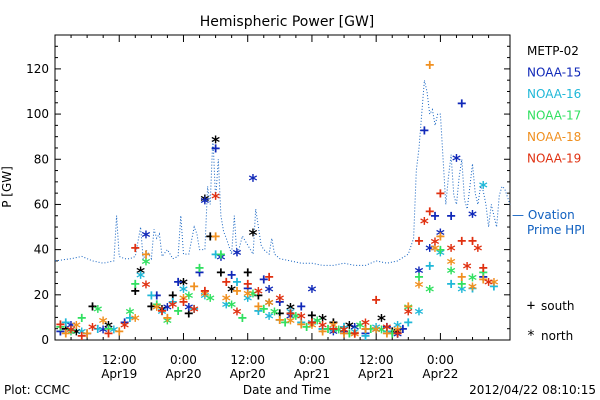  Describe the element at coordinates (311, 360) in the screenshot. I see `x-tick-label-time: 0:00` at that location.